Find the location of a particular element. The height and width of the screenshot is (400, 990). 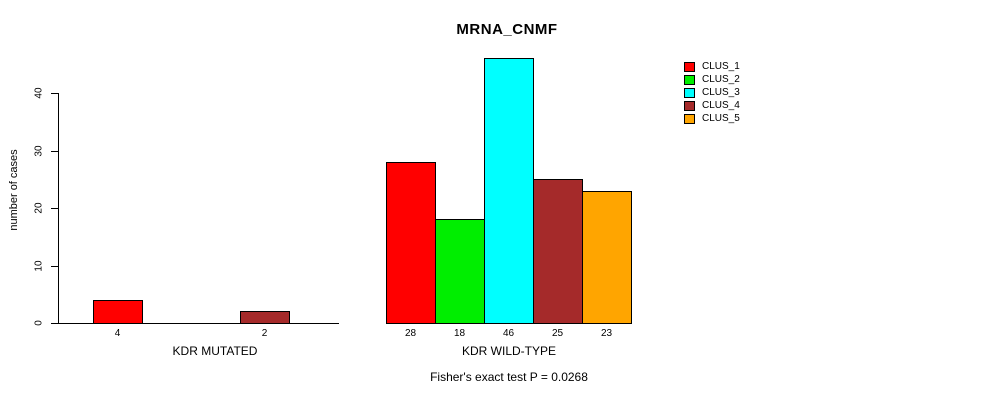

bar-value-label: 25 is located at coordinates (557, 333).